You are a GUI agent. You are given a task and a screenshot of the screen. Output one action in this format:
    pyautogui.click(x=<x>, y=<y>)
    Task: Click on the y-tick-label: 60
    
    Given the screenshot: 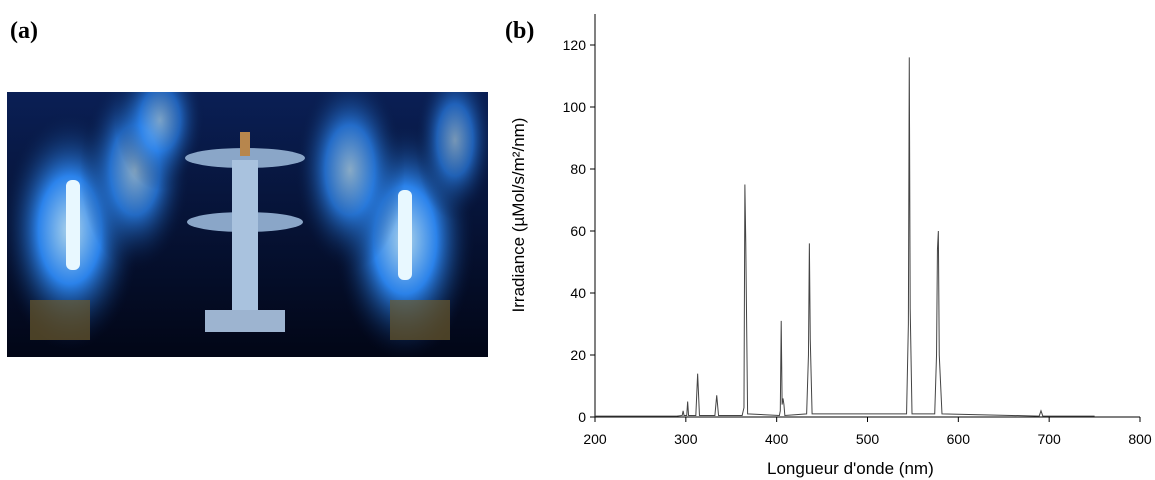 What is the action you would take?
    pyautogui.click(x=578, y=231)
    